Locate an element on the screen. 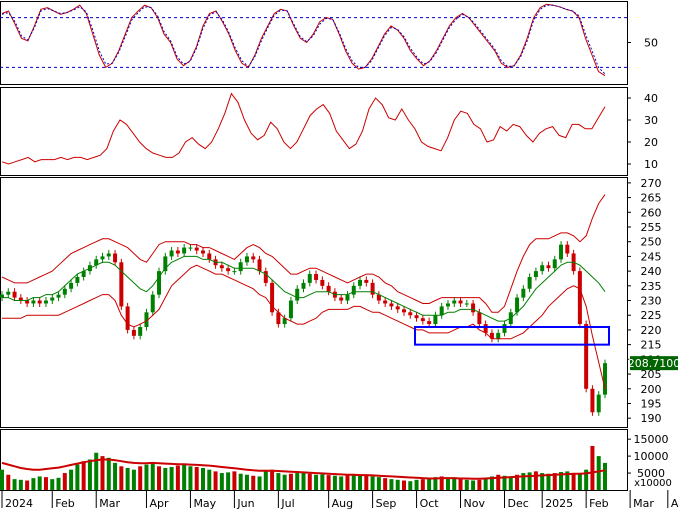 This screenshot has height=517, width=679. x-axis-tick-label: Apr is located at coordinates (159, 503).